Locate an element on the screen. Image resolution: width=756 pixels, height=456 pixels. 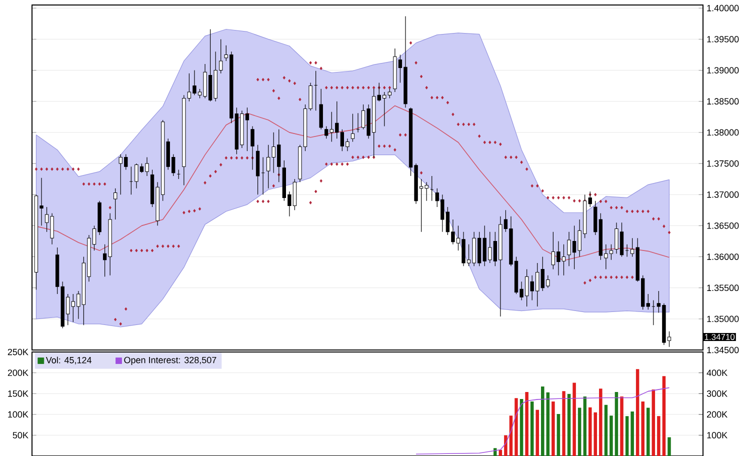
y-tick-label: 1.35000 is located at coordinates (723, 319).